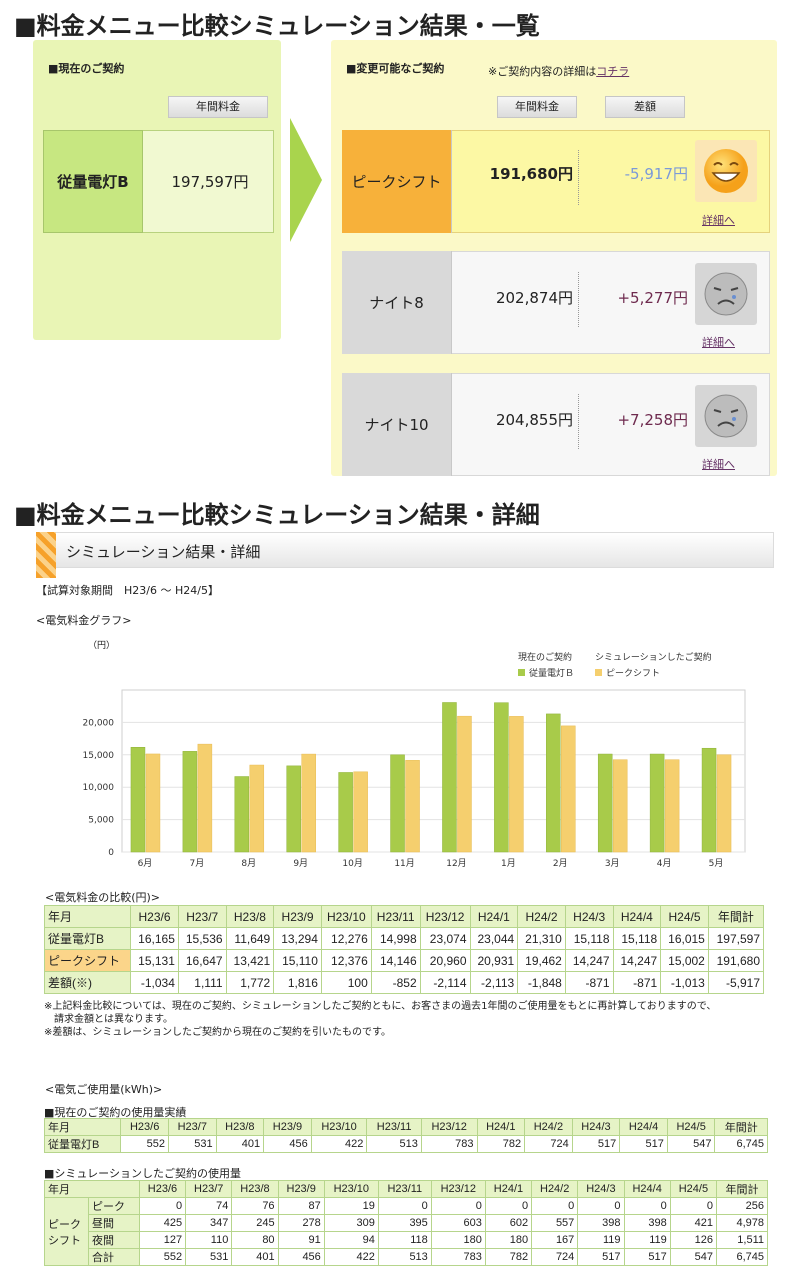  I want to click on orange-stripe-icon, so click(46, 555).